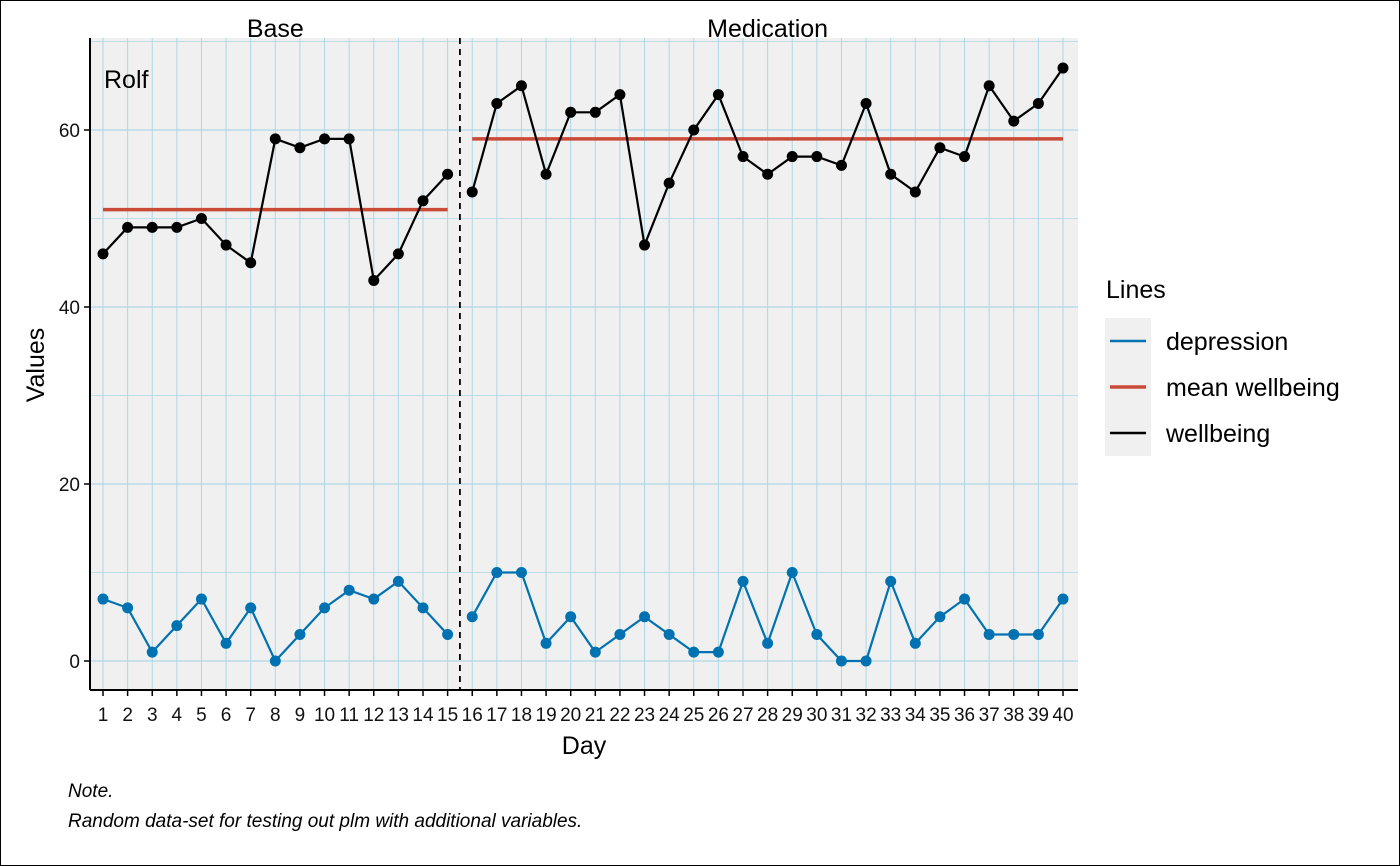  I want to click on y-tick-label: 20, so click(69, 485).